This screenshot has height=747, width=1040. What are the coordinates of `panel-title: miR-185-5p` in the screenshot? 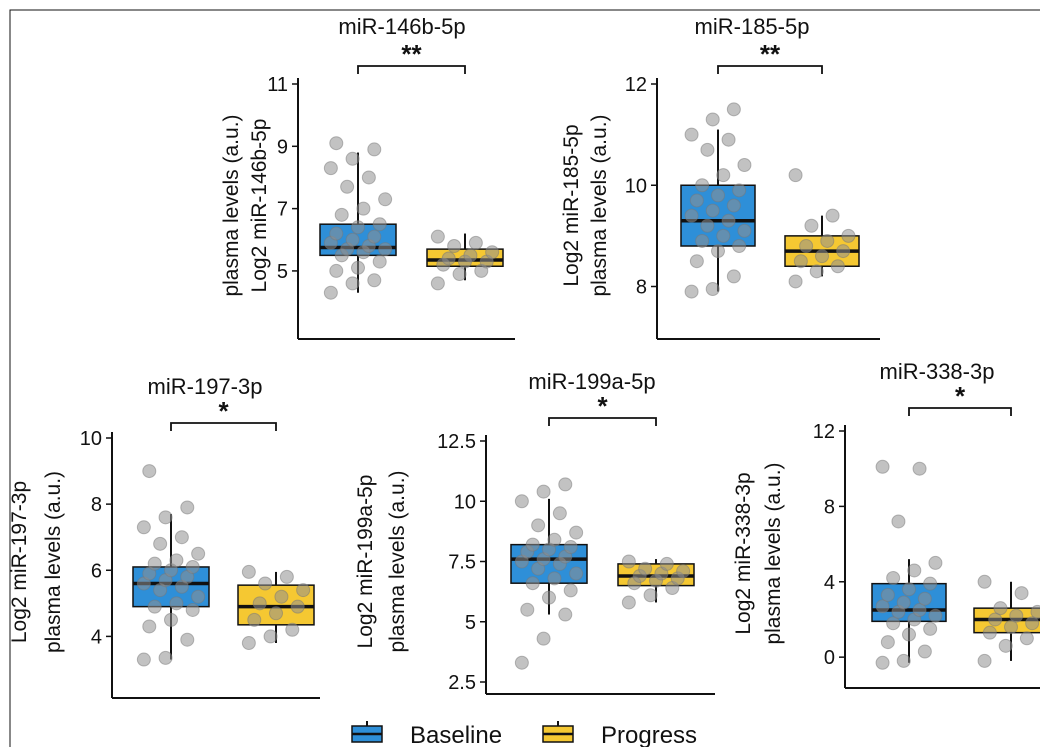 It's located at (752, 26).